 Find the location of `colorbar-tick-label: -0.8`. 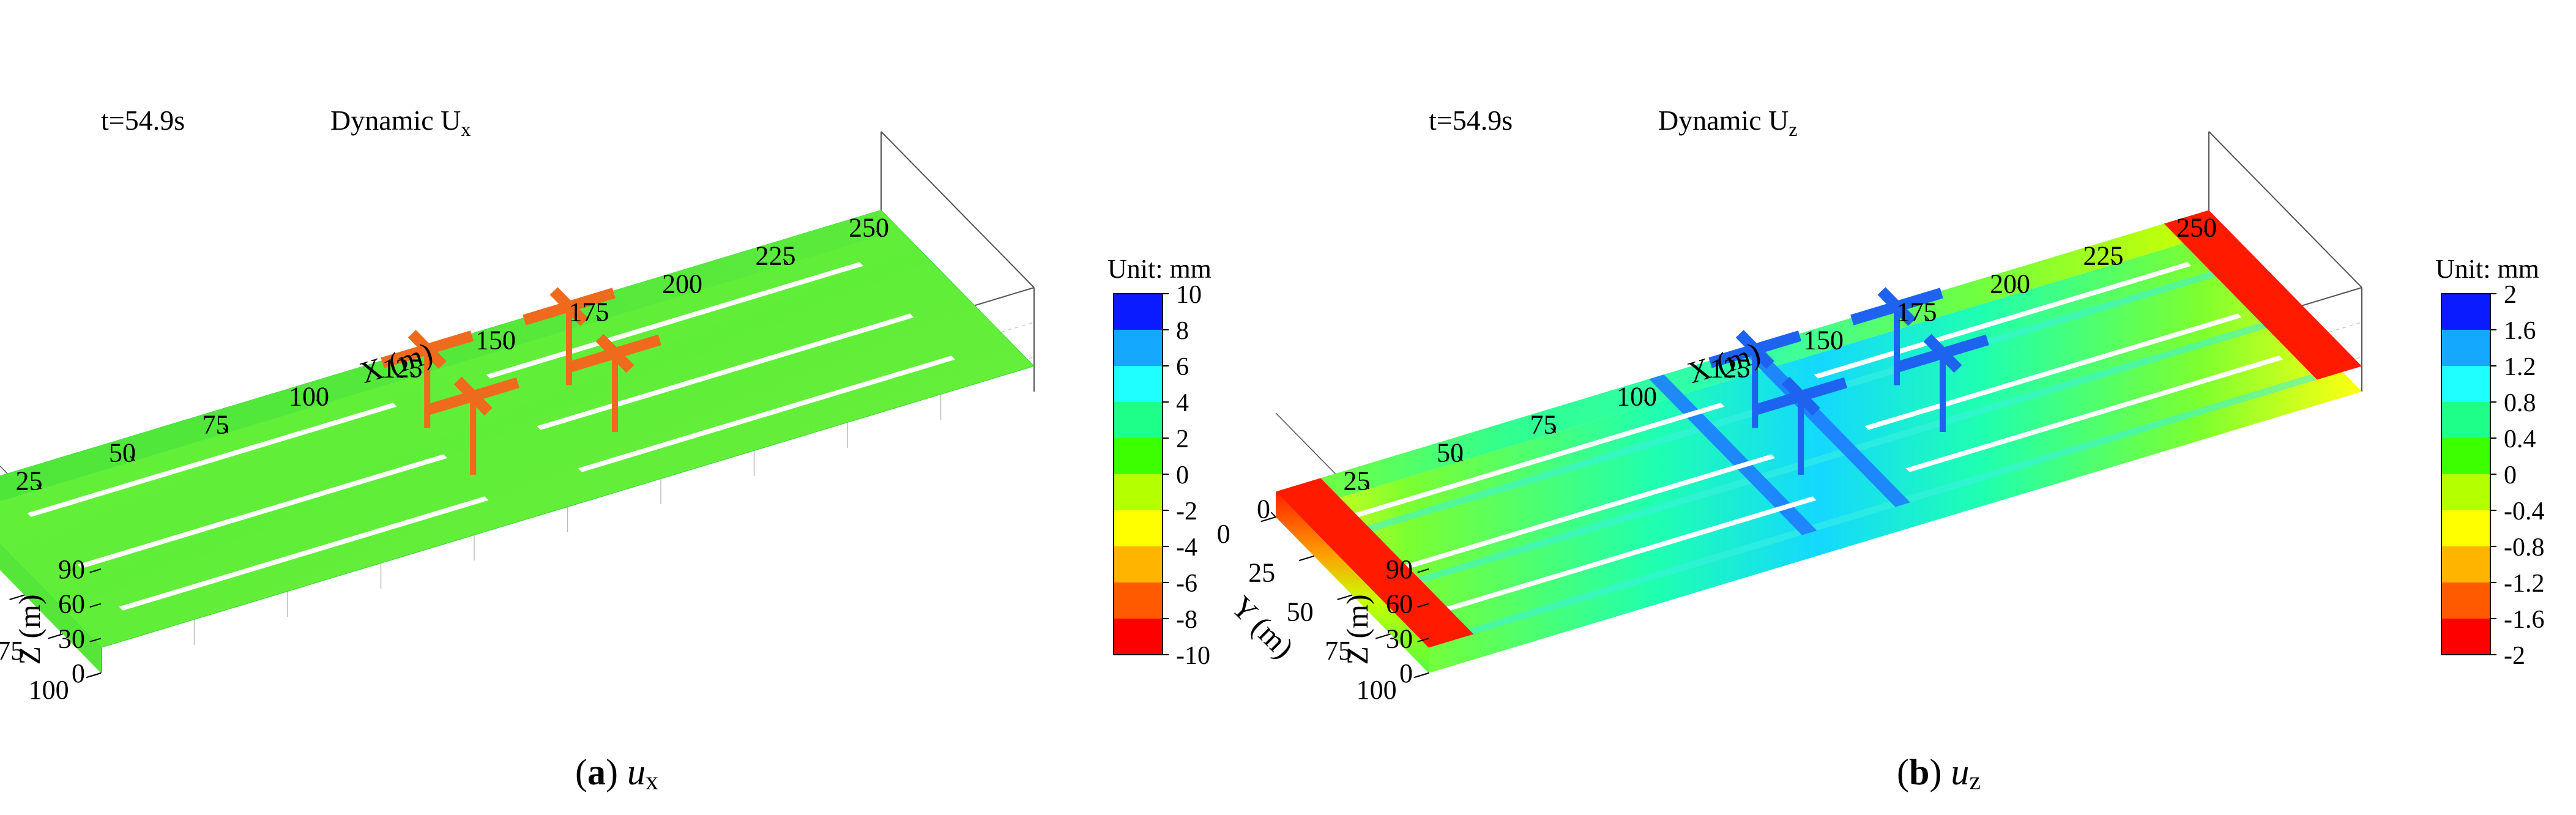

colorbar-tick-label: -0.8 is located at coordinates (2525, 548).